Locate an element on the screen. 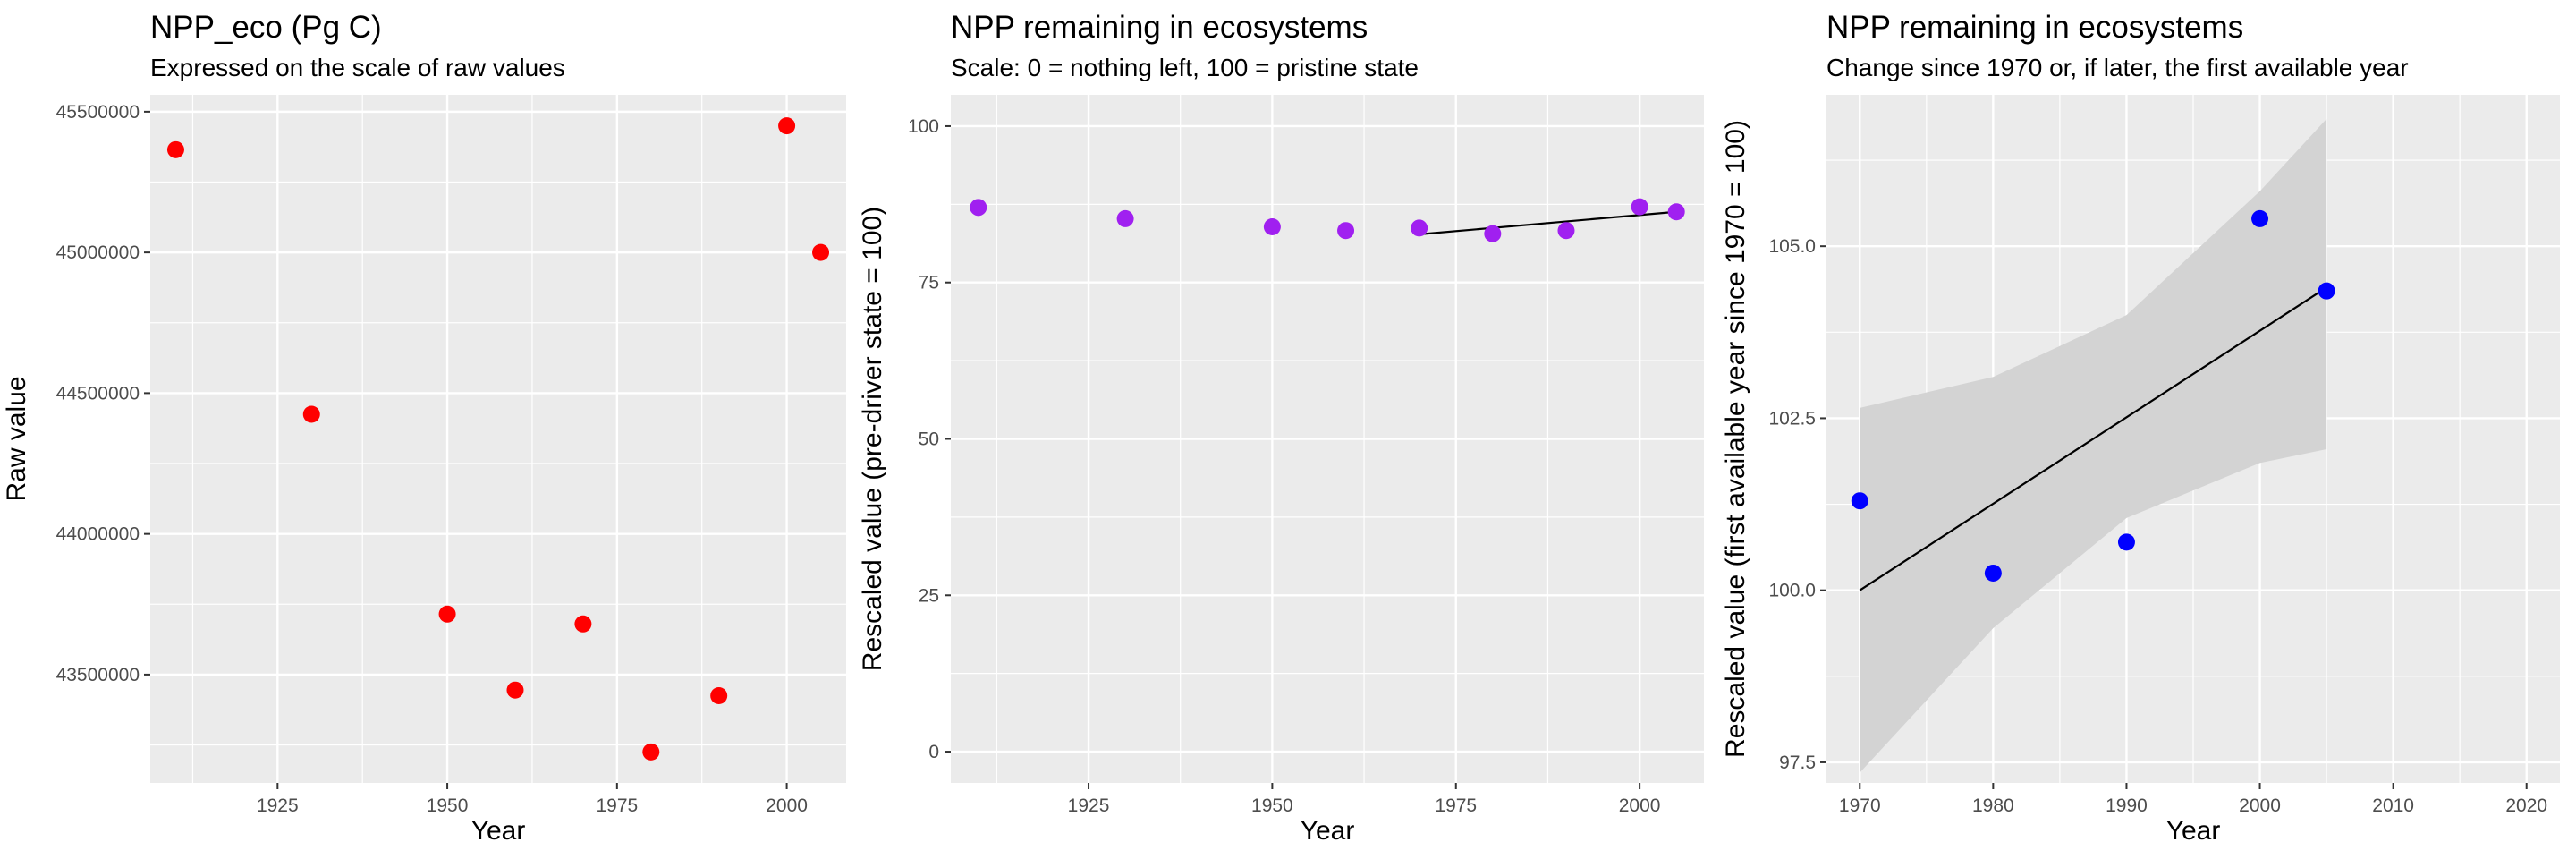 The image size is (2576, 859). y-tick-label: 44000000 is located at coordinates (98, 534).